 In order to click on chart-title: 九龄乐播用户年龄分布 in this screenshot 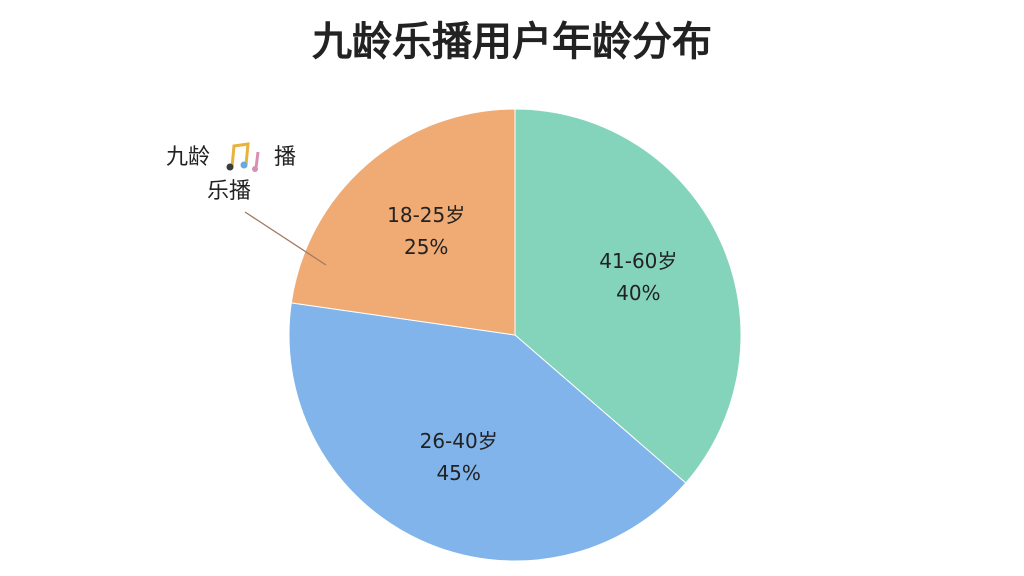, I will do `click(512, 42)`.